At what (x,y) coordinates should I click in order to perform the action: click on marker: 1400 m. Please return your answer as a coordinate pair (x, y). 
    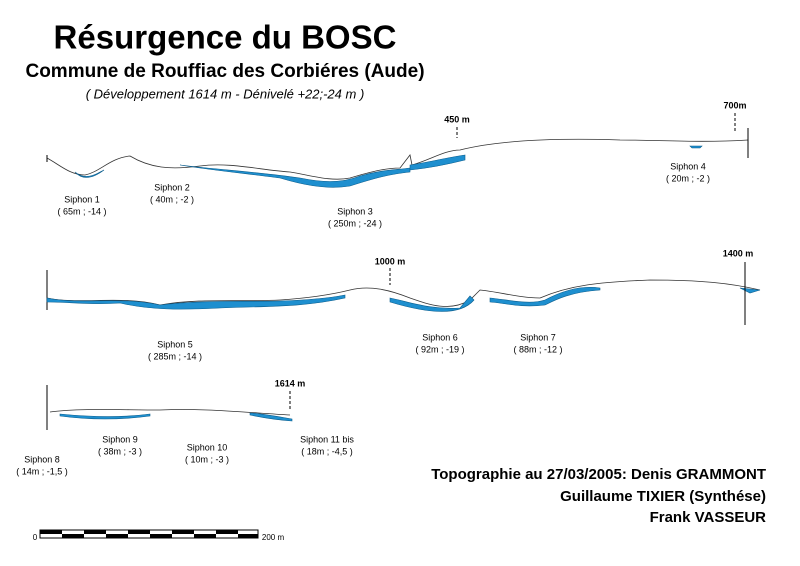
    Looking at the image, I should click on (738, 253).